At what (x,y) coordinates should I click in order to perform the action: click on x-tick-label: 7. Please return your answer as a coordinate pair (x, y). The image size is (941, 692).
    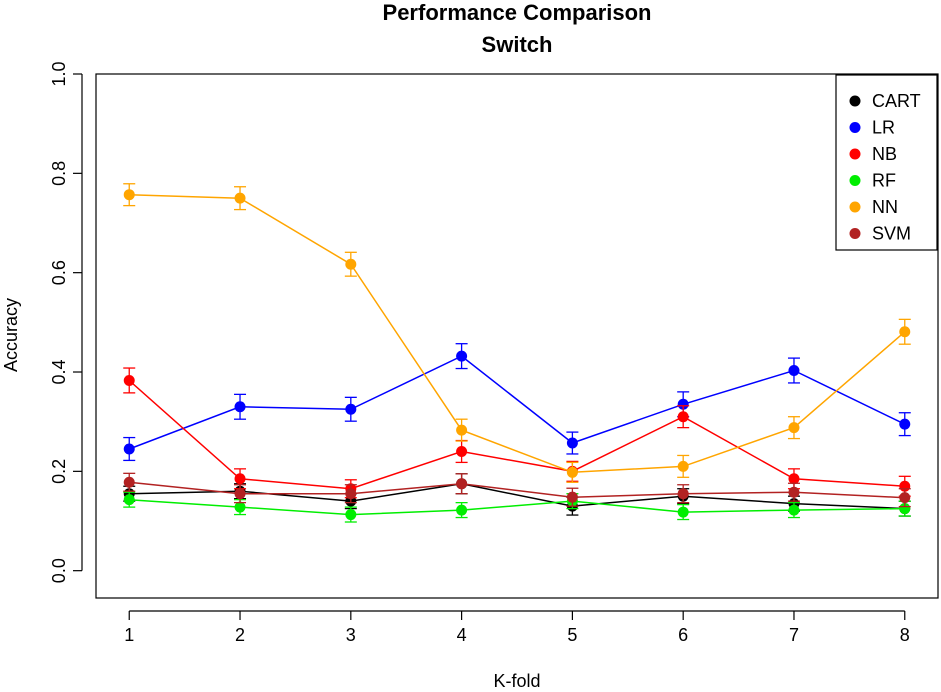
    Looking at the image, I should click on (794, 635).